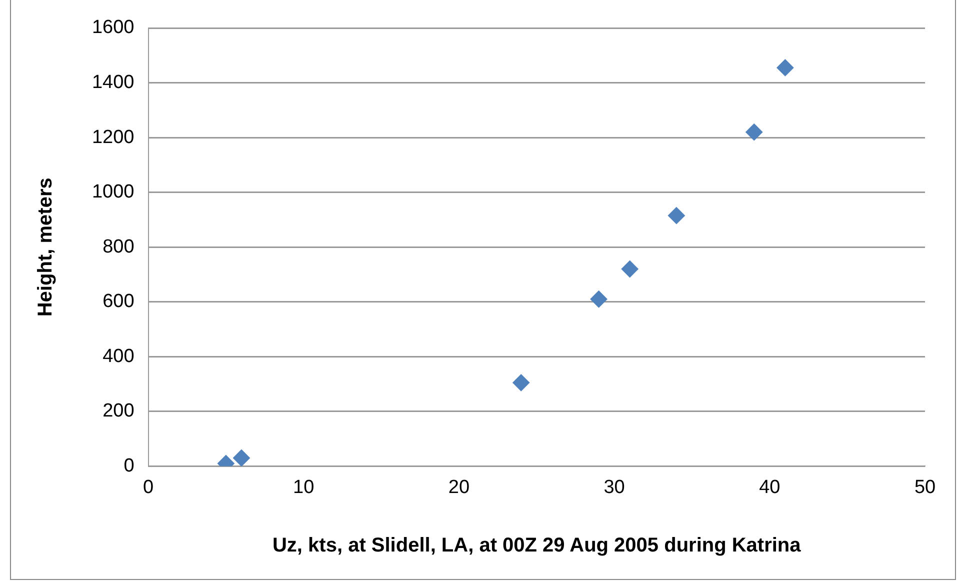 This screenshot has width=958, height=582. Describe the element at coordinates (118, 247) in the screenshot. I see `y-tick-label: 800` at that location.